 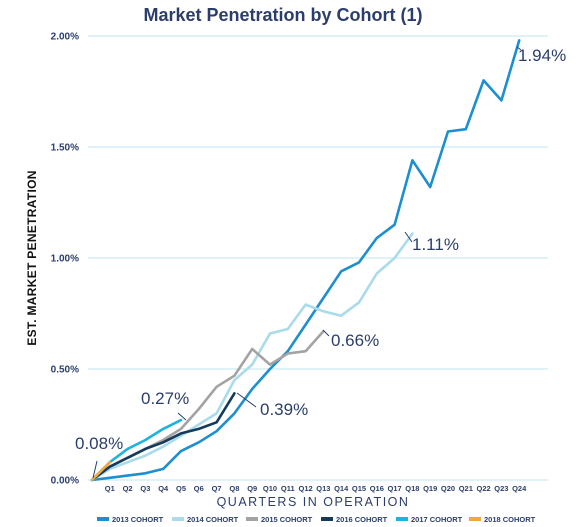 What do you see at coordinates (542, 55) in the screenshot?
I see `end-value-label: 1.94%` at bounding box center [542, 55].